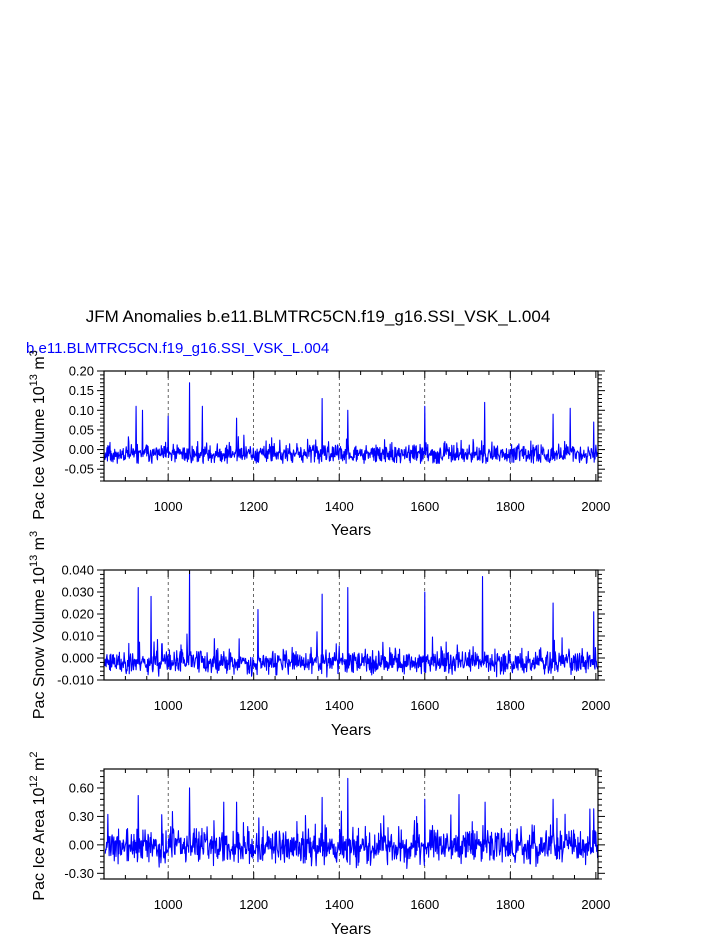 This screenshot has width=723, height=935. I want to click on figure-subtitle: b.e11.BLMTRC5CN.f19_g16.SSI_VSK_L.004, so click(177, 348).